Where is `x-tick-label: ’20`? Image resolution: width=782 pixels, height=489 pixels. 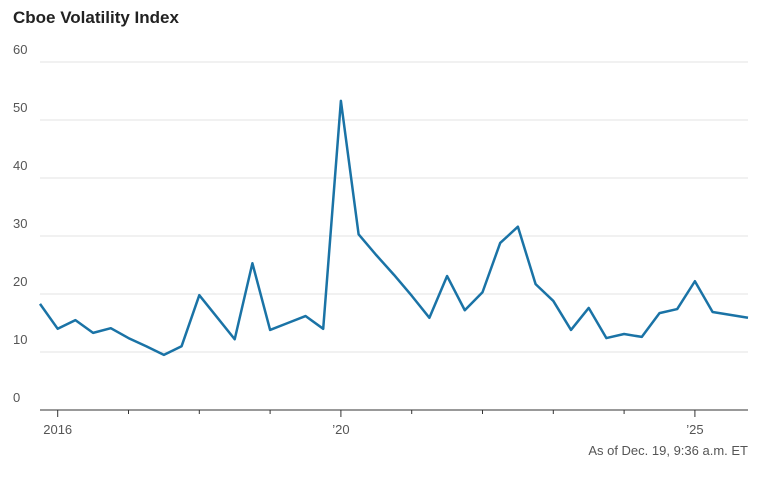
x-tick-label: ’20 is located at coordinates (340, 429).